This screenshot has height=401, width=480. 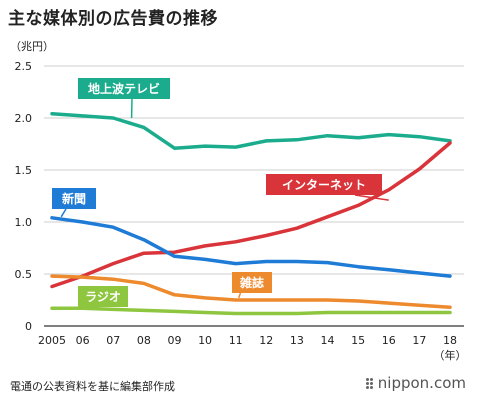 I want to click on x-tick-label: 13, so click(x=297, y=340).